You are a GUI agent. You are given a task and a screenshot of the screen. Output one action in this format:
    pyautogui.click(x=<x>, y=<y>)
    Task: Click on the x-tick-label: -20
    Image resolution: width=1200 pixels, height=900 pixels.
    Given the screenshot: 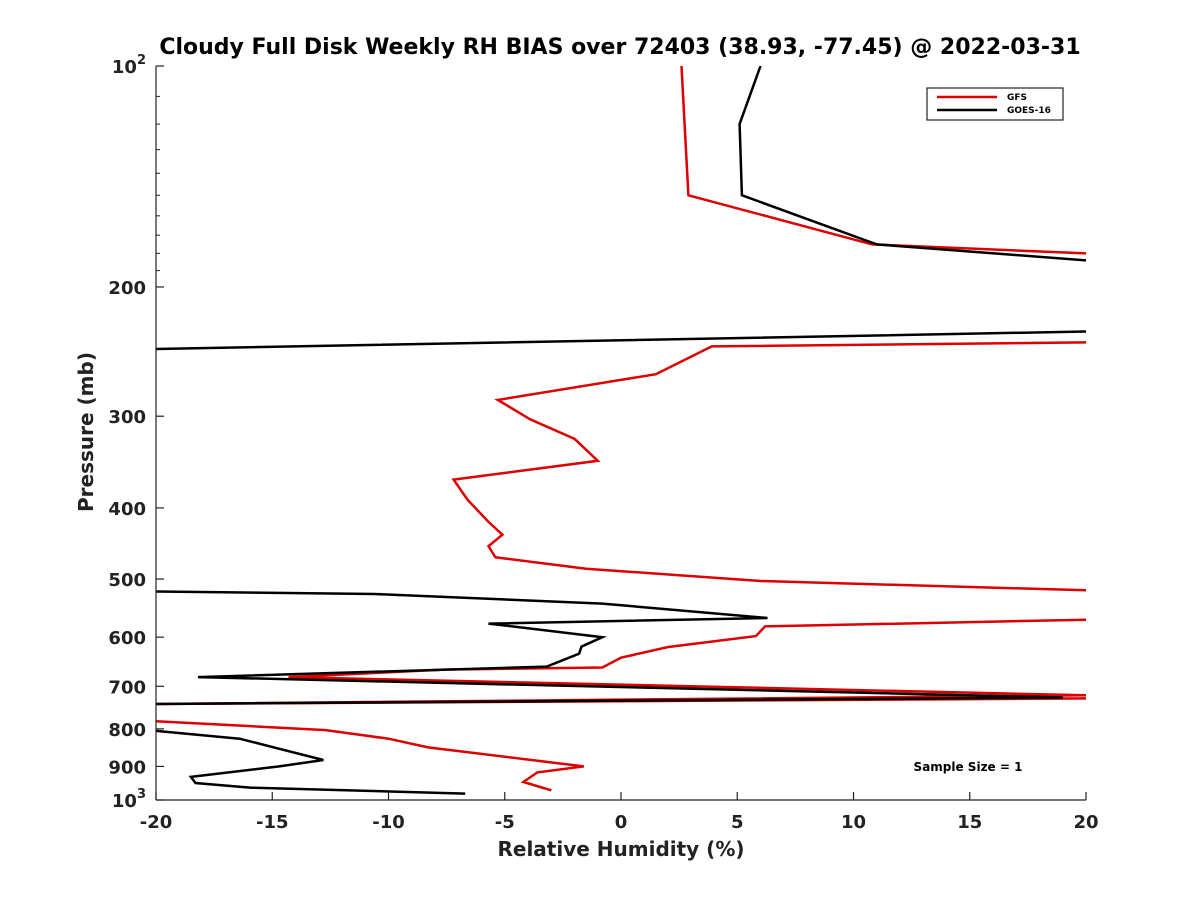 What is the action you would take?
    pyautogui.click(x=156, y=822)
    